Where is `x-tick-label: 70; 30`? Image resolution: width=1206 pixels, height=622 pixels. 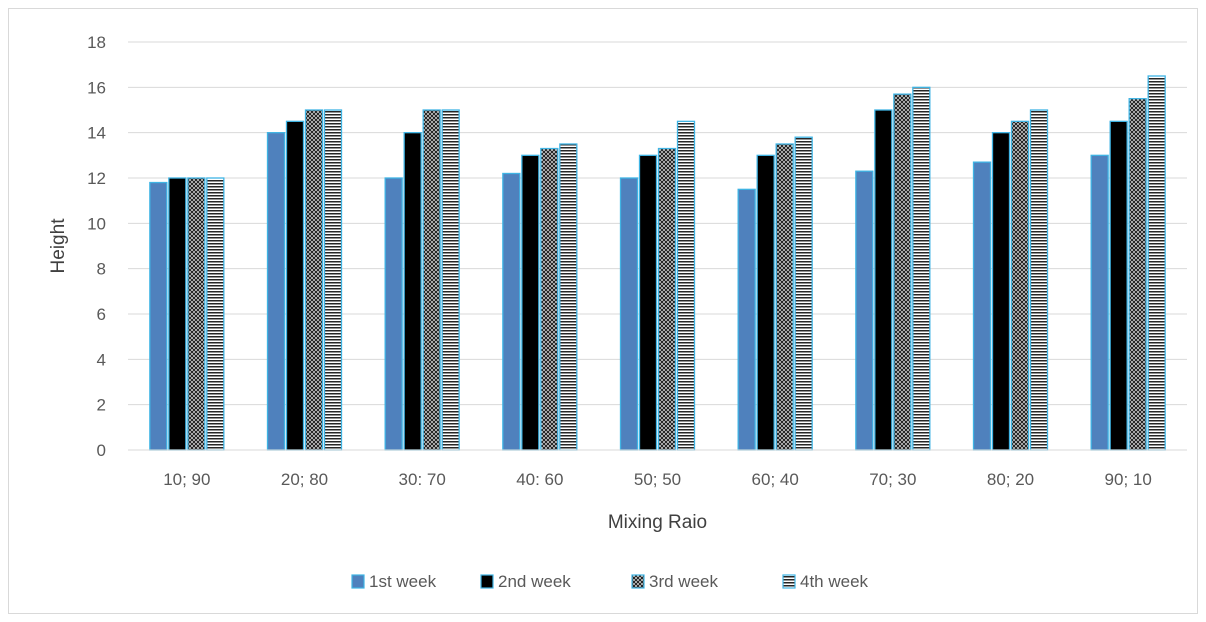 x-tick-label: 70; 30 is located at coordinates (892, 479).